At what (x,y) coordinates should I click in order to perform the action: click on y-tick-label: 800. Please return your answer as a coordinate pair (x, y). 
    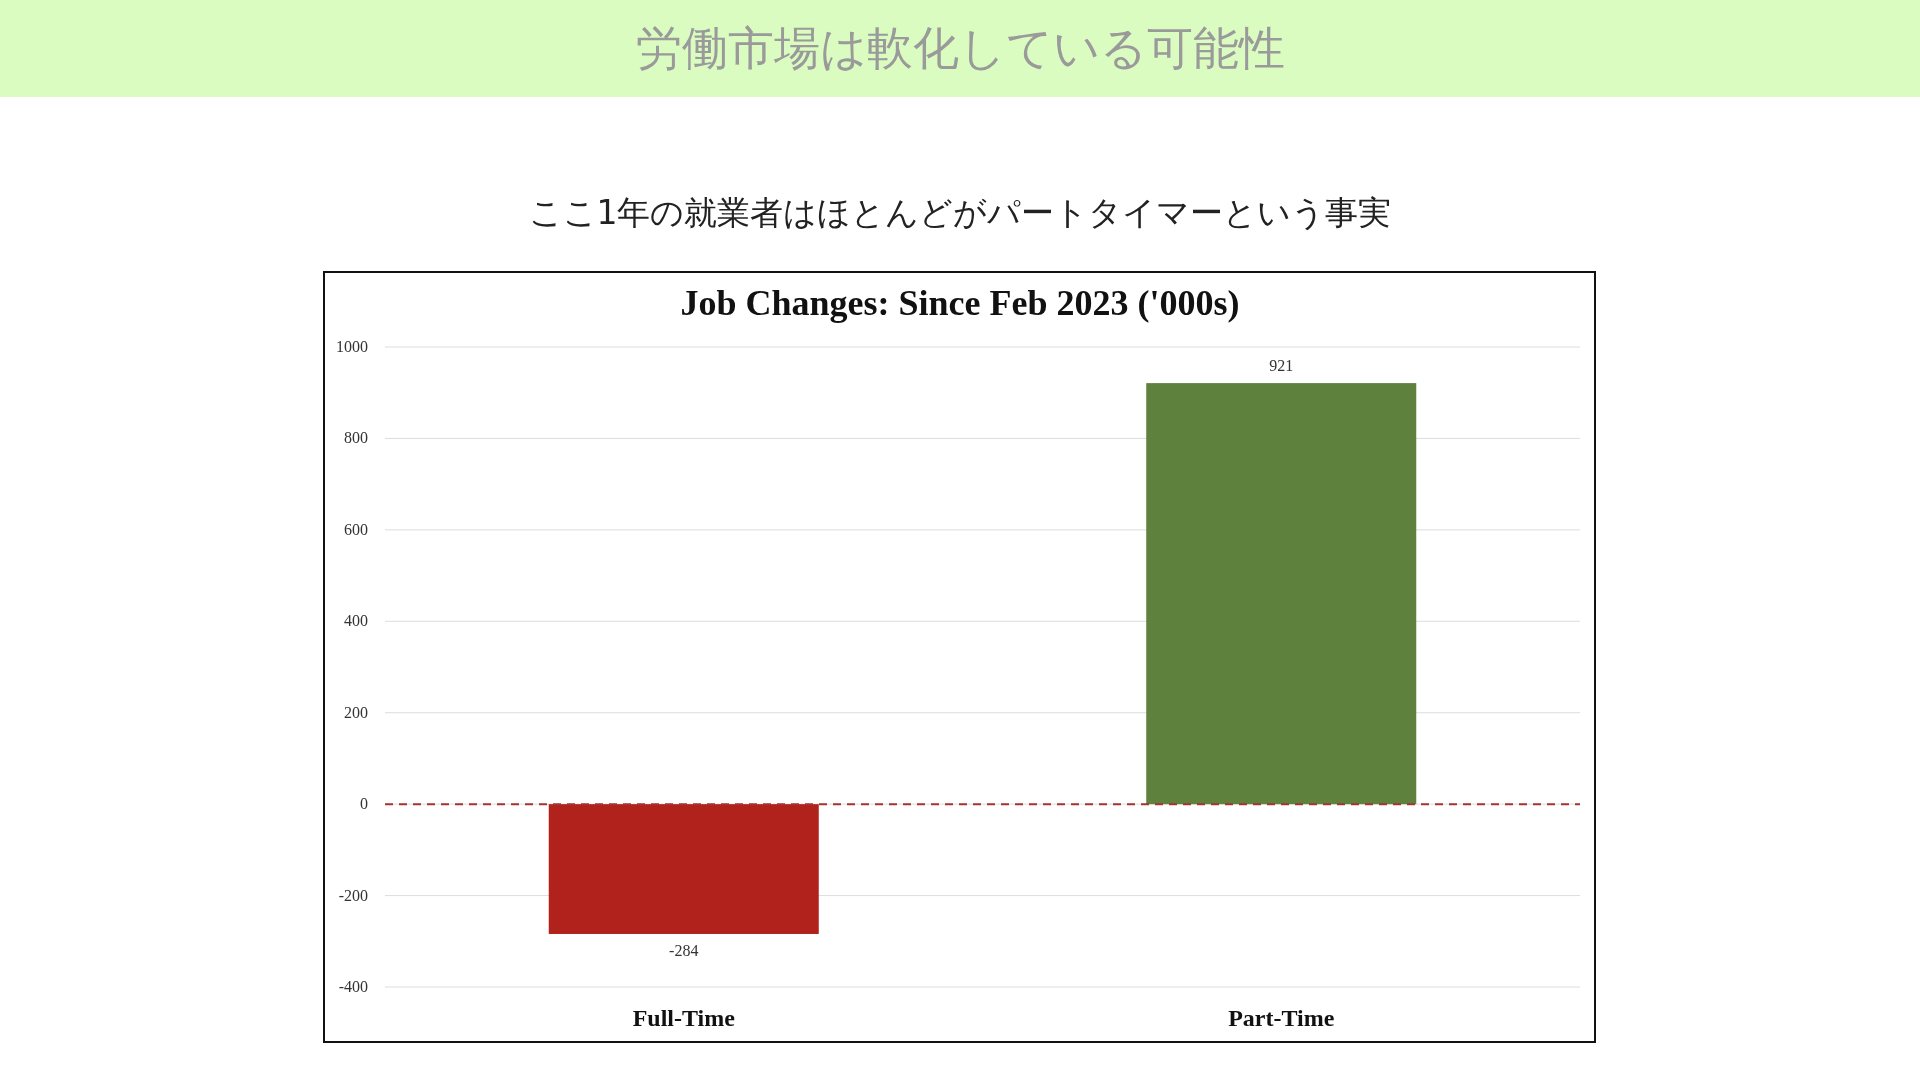
    Looking at the image, I should click on (356, 438).